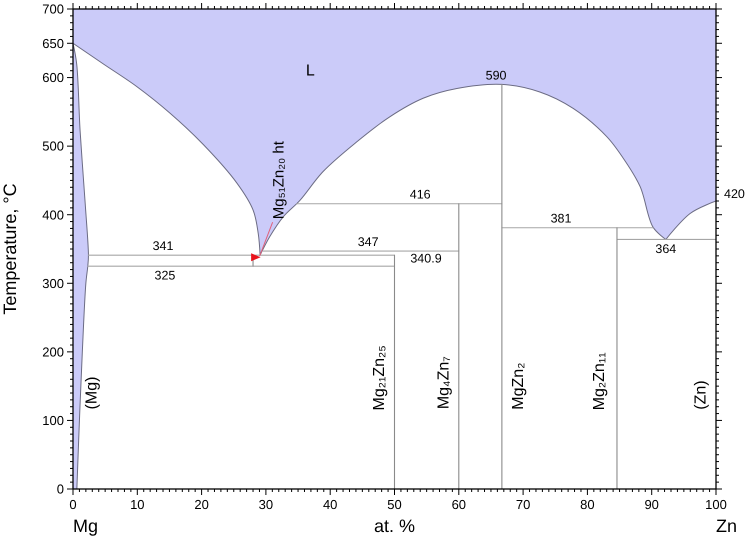 The height and width of the screenshot is (544, 749). I want to click on text: Zn, so click(727, 526).